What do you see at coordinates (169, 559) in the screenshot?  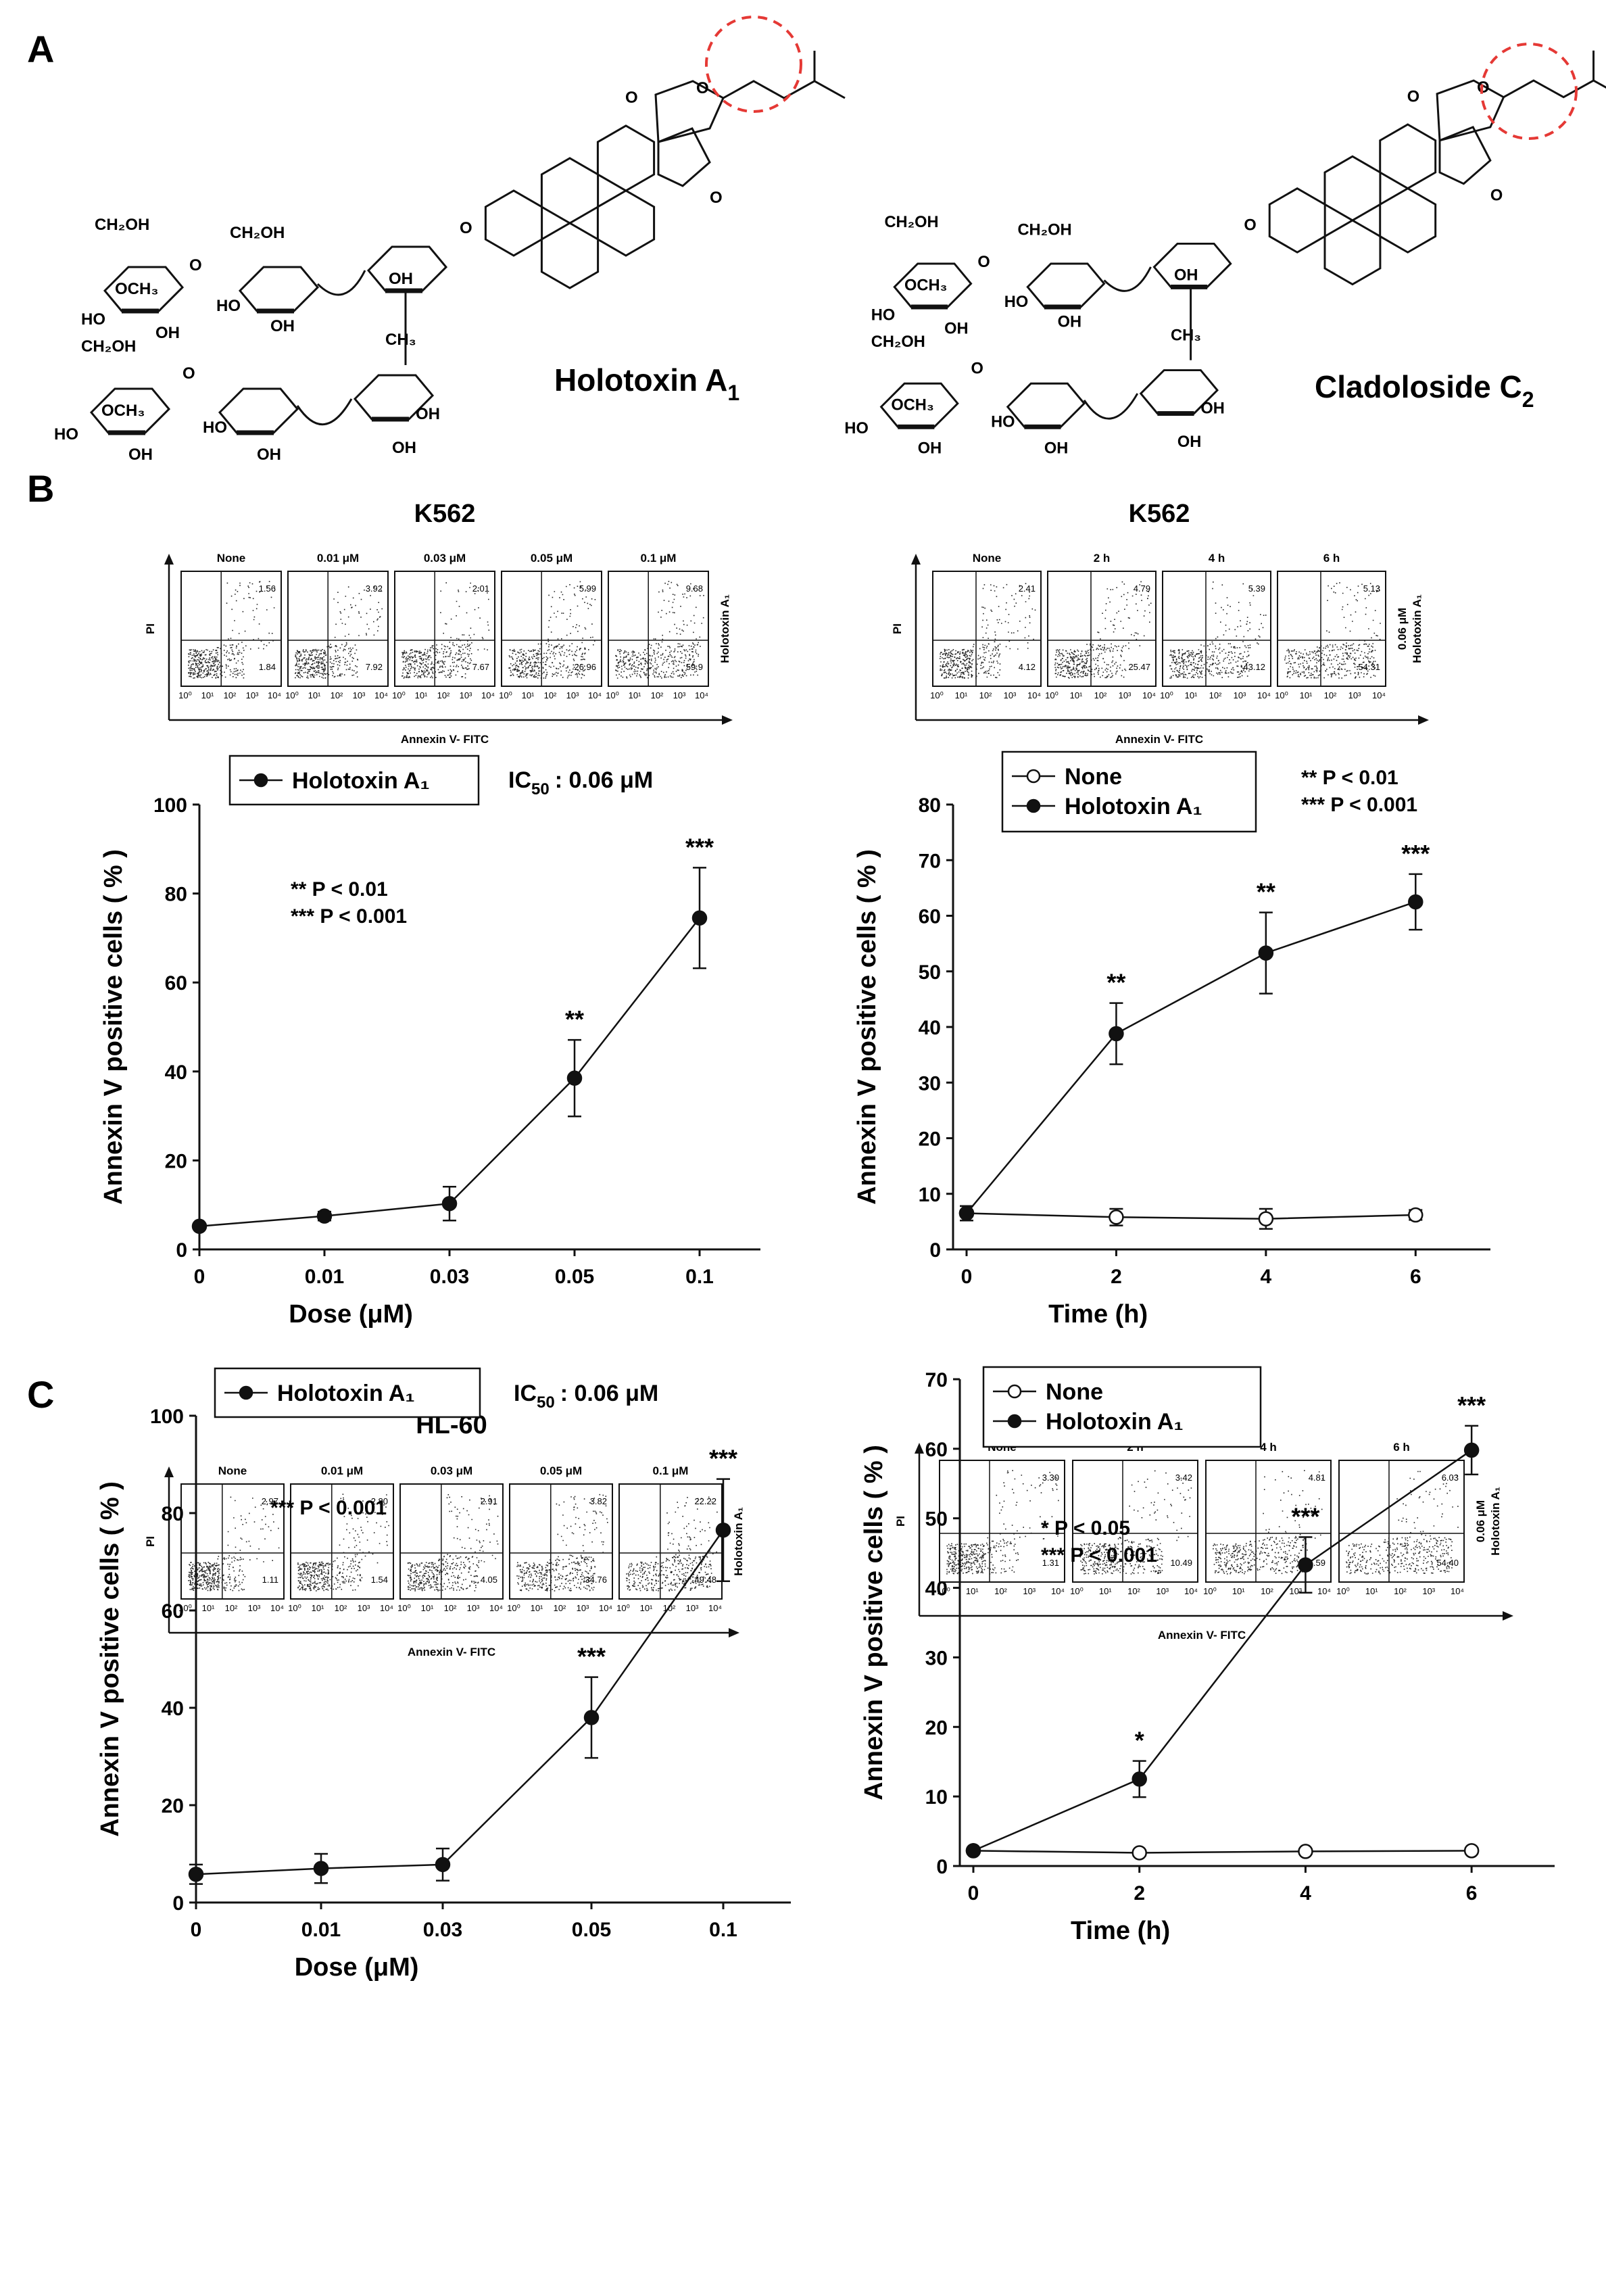 I see `flow-axis-arrow` at bounding box center [169, 559].